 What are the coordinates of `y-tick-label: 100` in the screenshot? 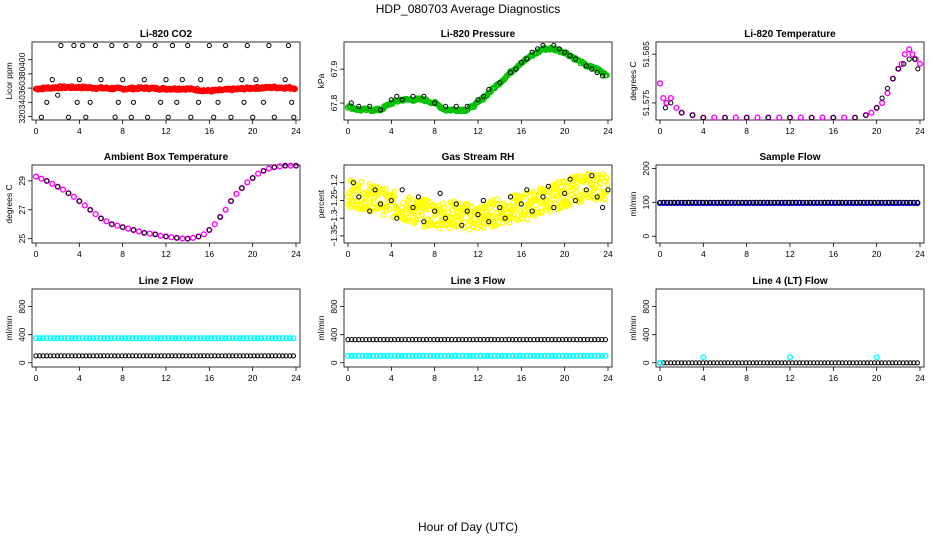 It's located at (646, 202).